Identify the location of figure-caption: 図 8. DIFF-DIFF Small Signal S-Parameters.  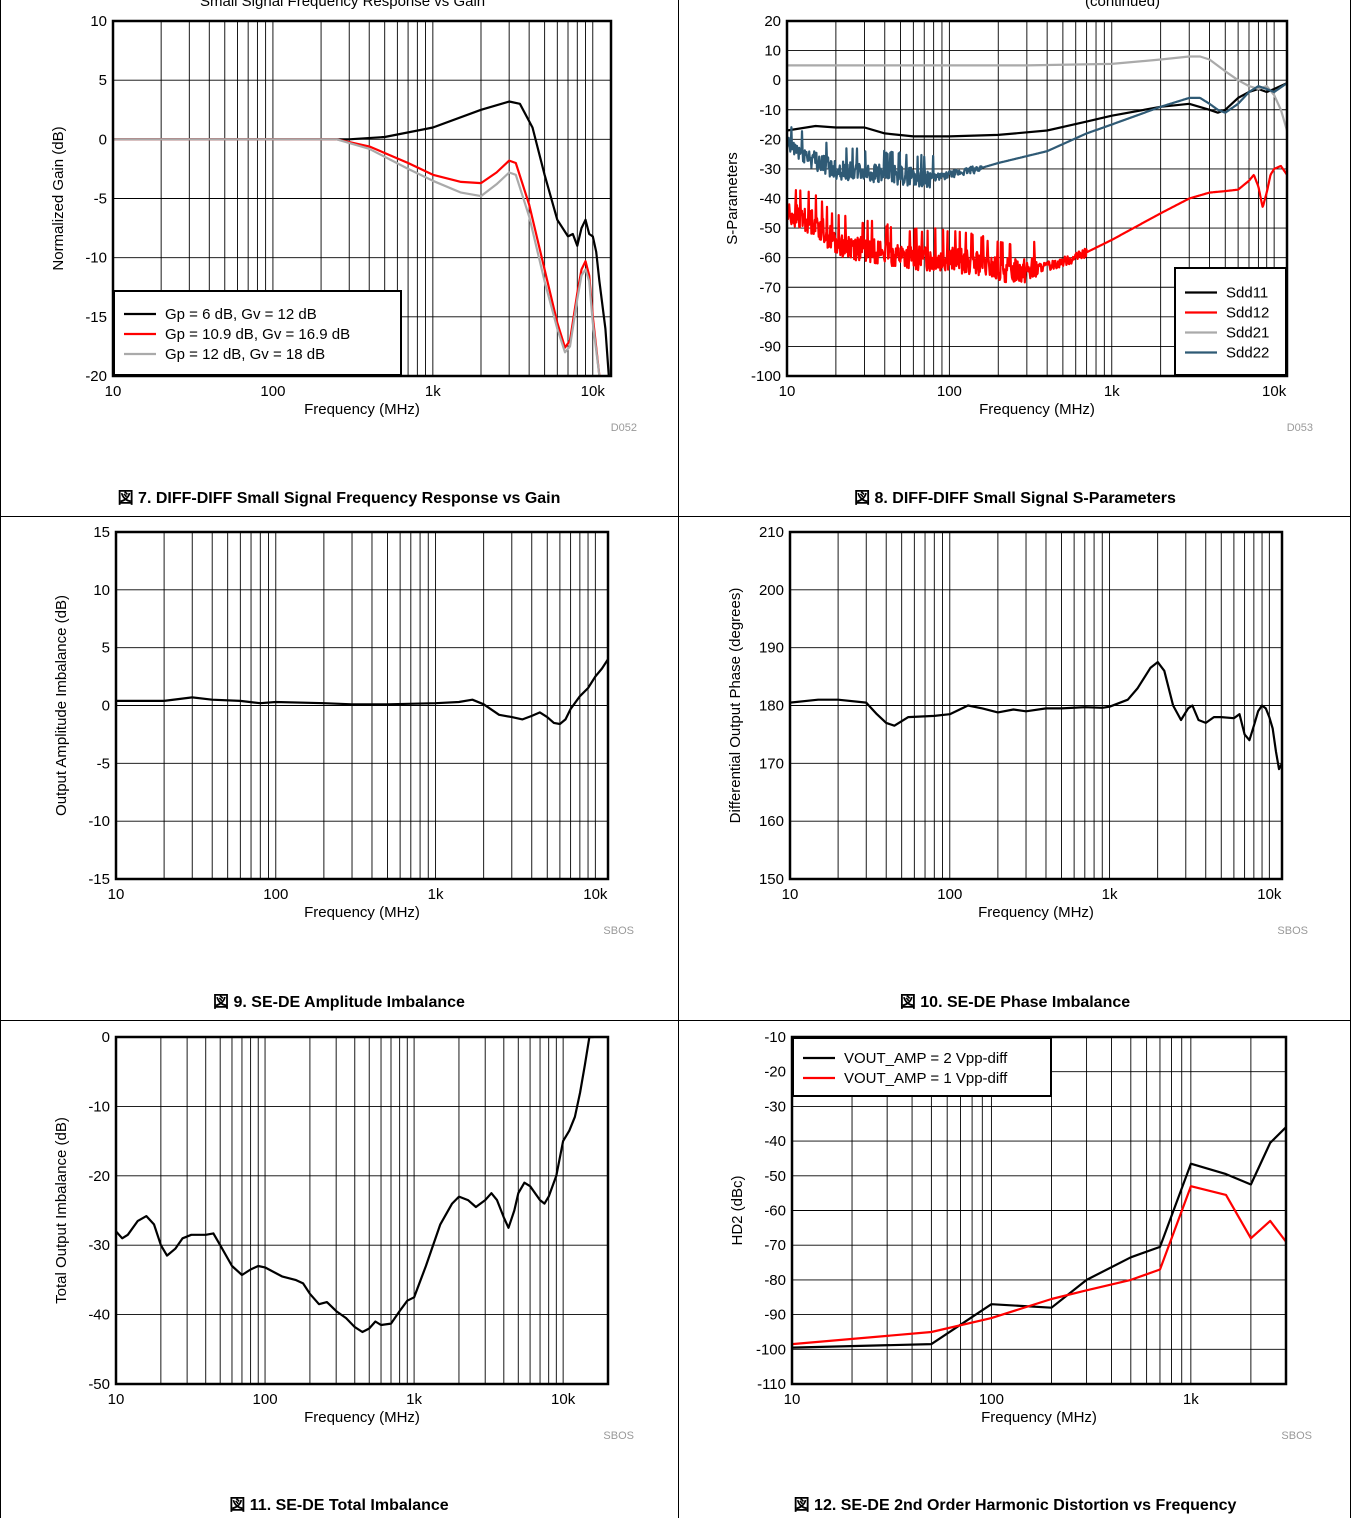
(1015, 498).